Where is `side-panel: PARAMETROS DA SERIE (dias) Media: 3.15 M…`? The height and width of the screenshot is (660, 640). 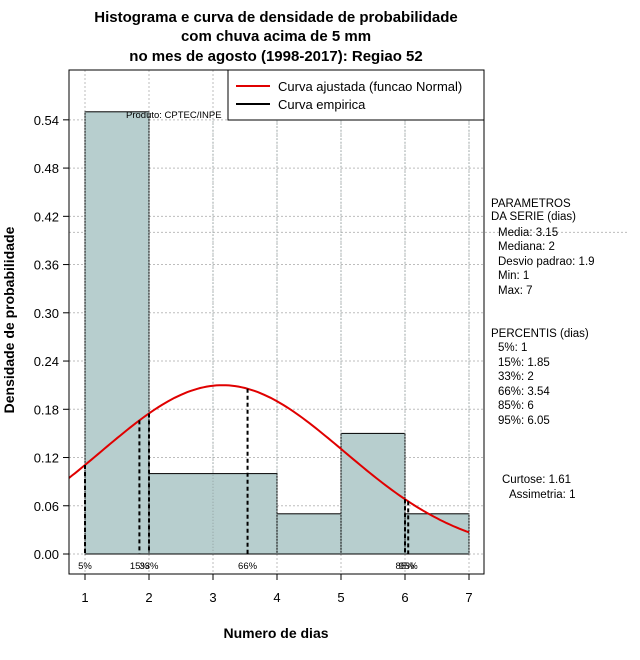
side-panel: PARAMETROS DA SERIE (dias) Media: 3.15 M… is located at coordinates (543, 349).